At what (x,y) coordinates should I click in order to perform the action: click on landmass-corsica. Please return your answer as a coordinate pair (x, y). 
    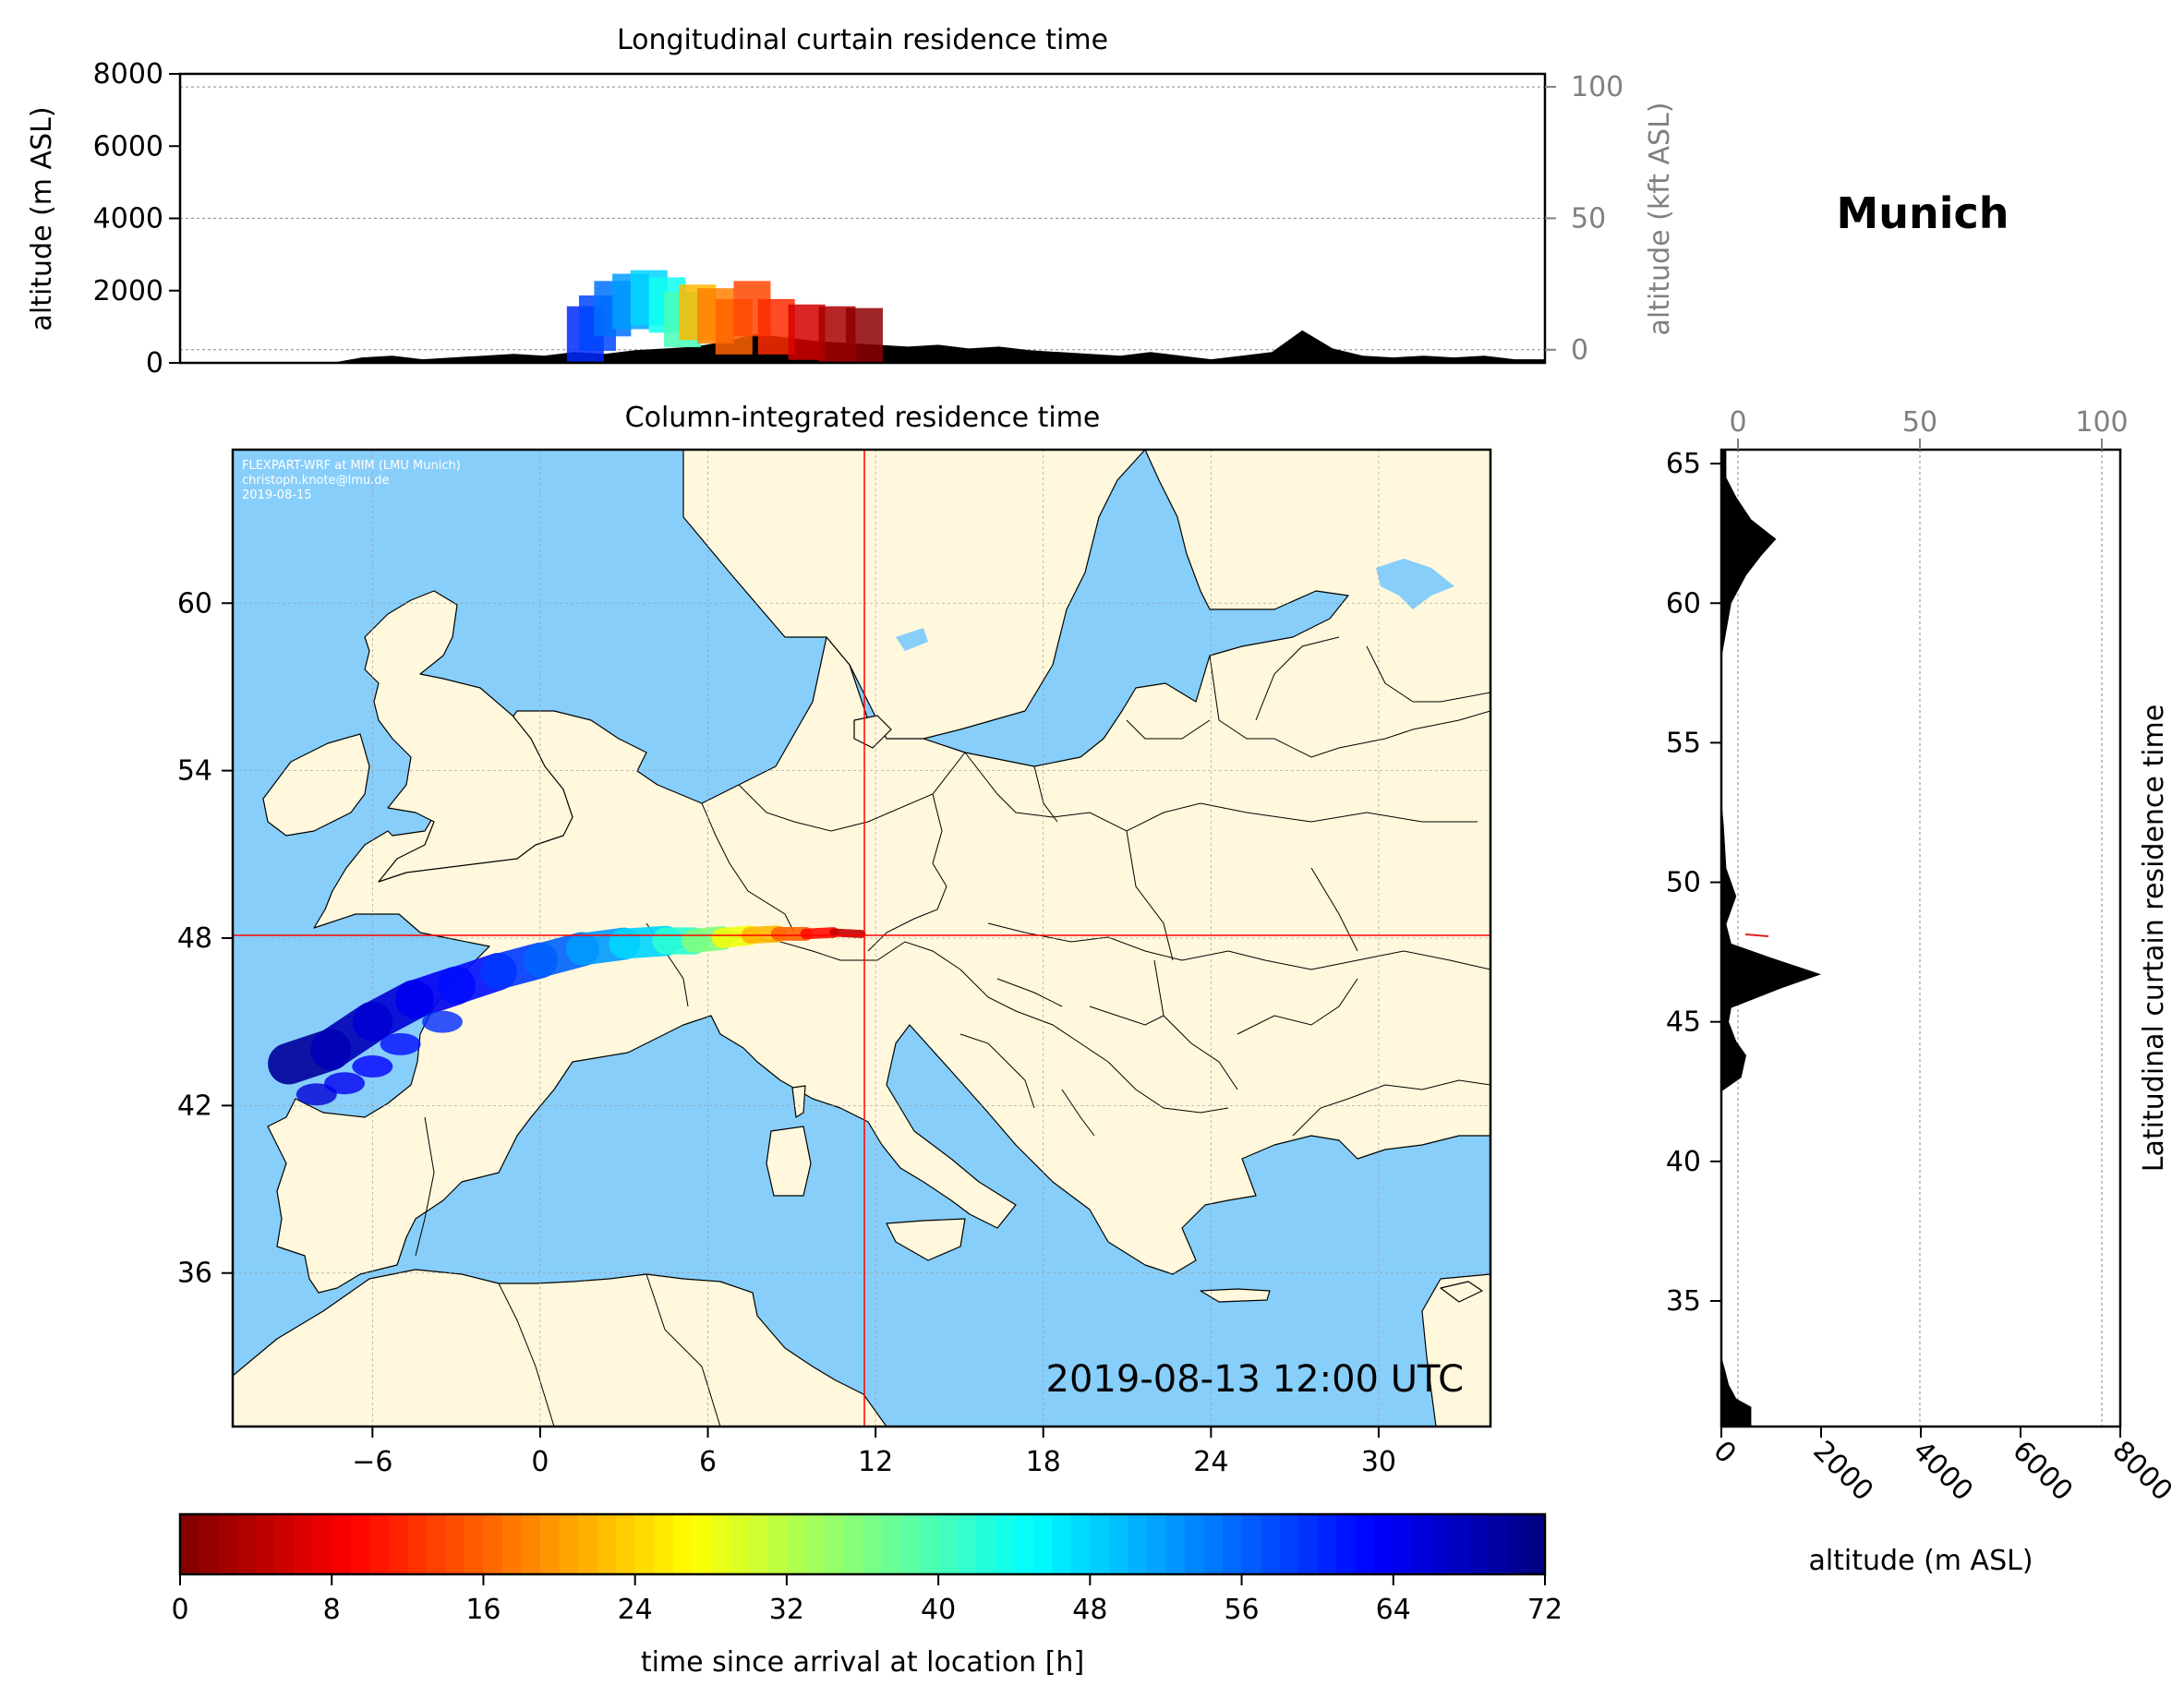
    Looking at the image, I should click on (798, 1101).